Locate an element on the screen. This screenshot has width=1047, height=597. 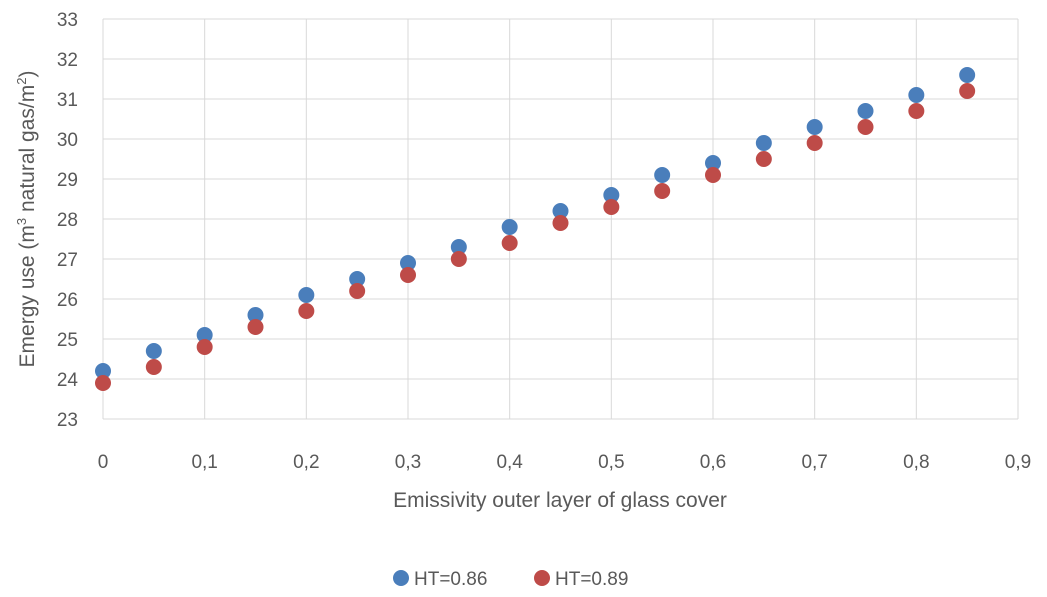
y-axis-title: Emergy use (m3 natural gas/m2) is located at coordinates (26, 219).